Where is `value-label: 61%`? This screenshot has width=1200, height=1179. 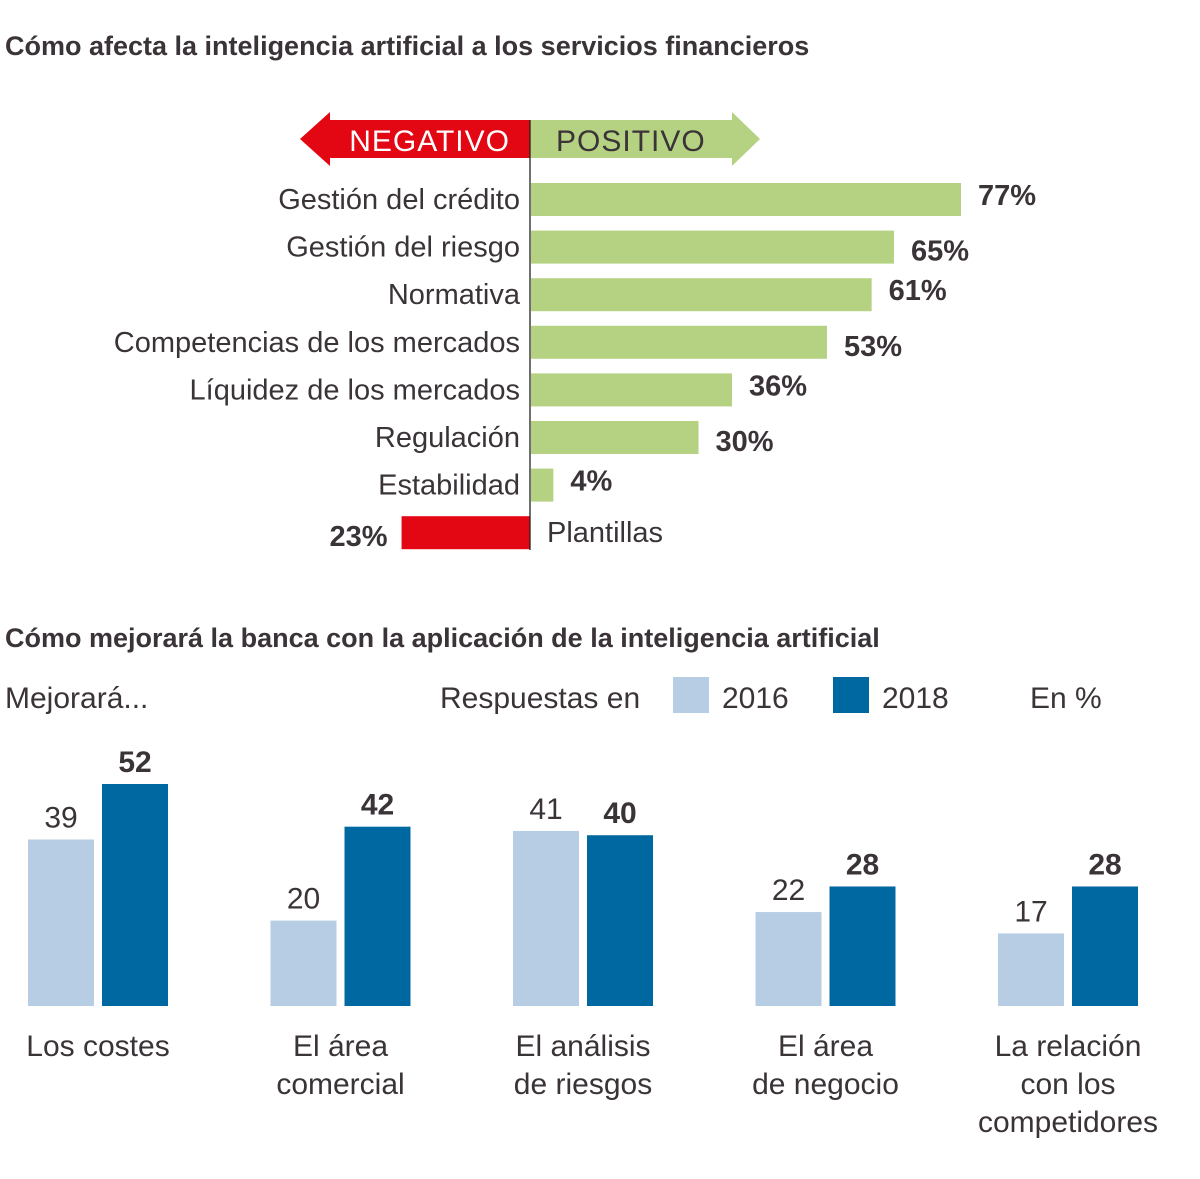 value-label: 61% is located at coordinates (918, 291).